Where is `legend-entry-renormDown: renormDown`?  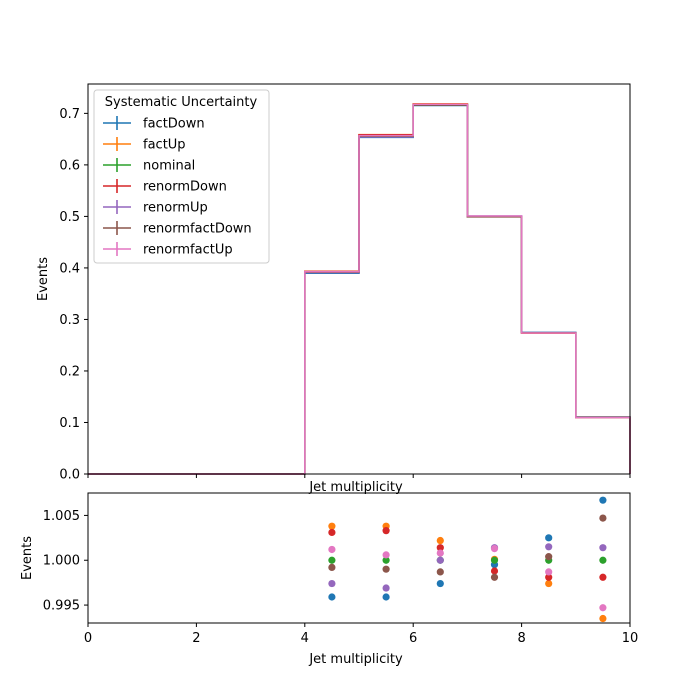 legend-entry-renormDown: renormDown is located at coordinates (165, 187).